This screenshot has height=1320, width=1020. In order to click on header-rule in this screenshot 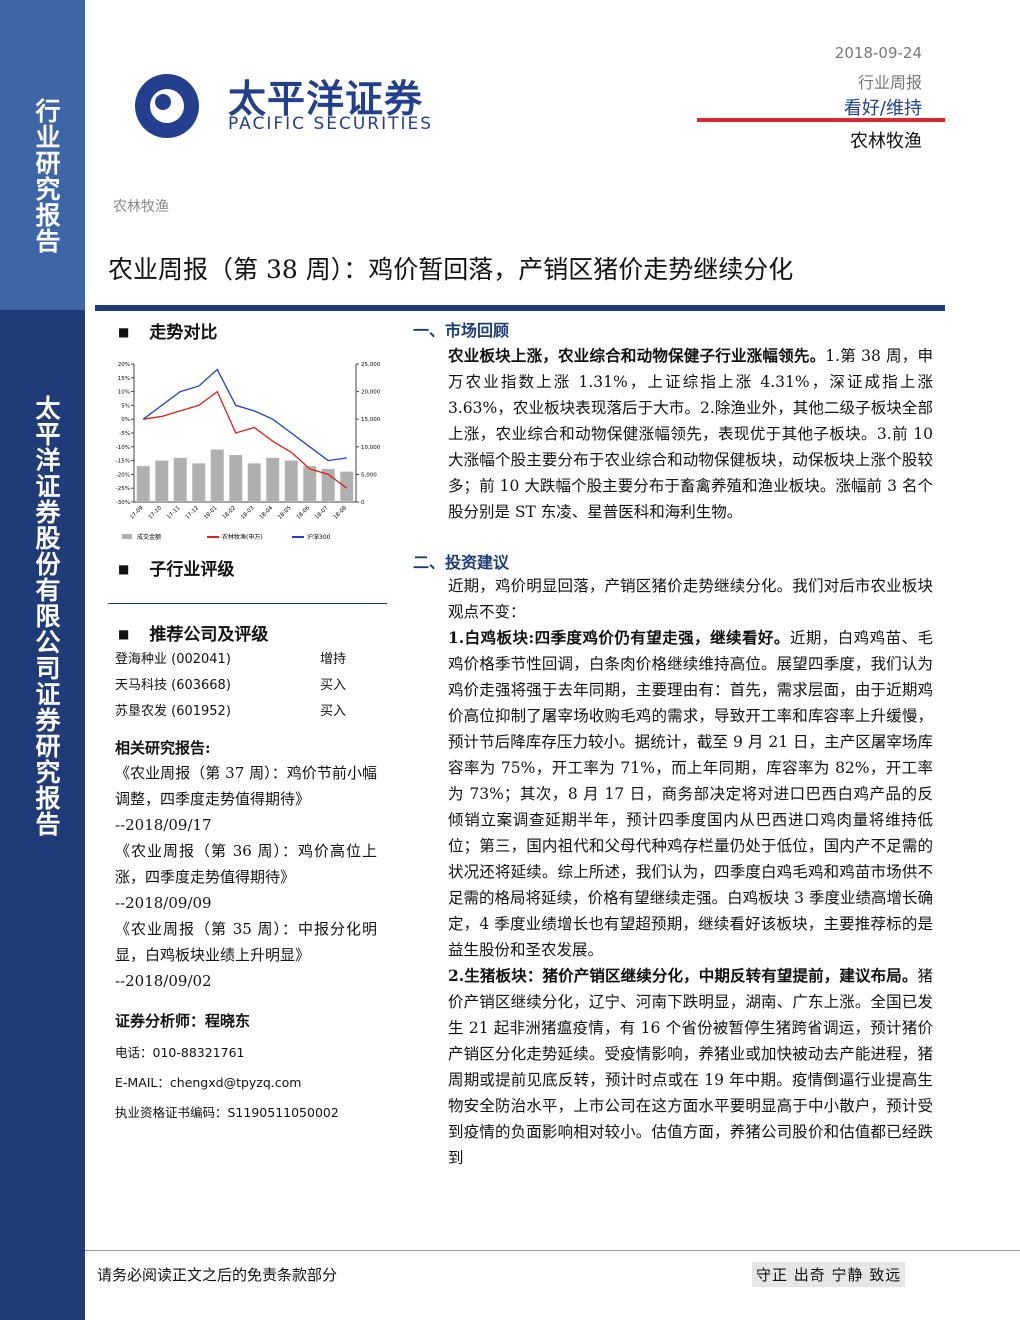, I will do `click(821, 120)`.